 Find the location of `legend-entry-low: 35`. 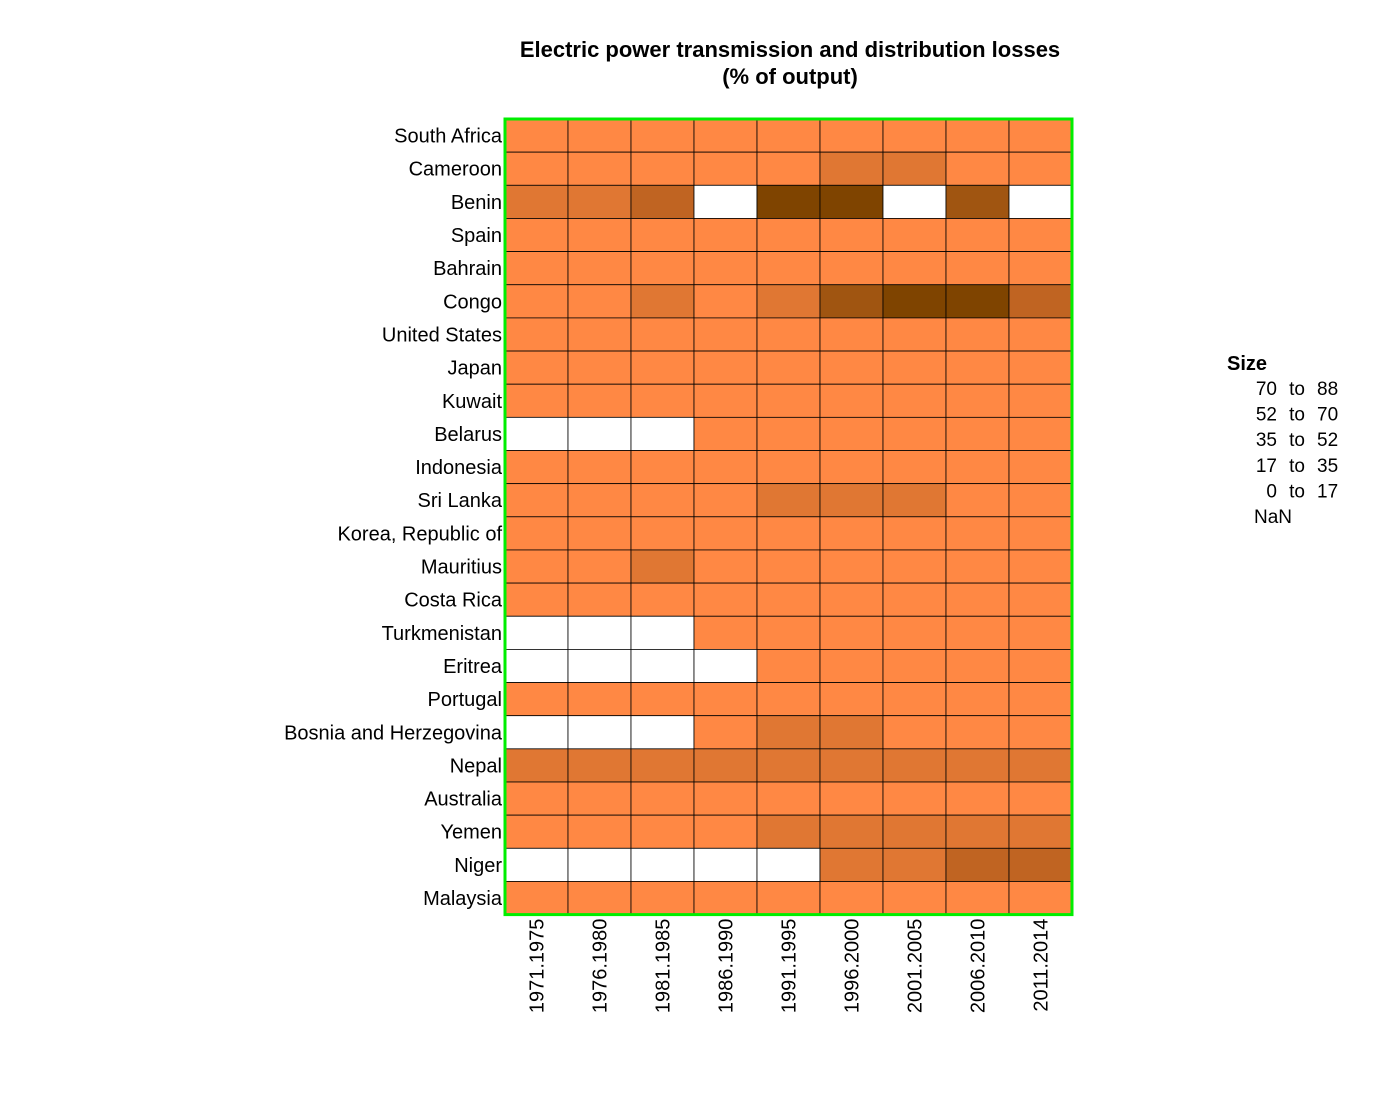

legend-entry-low: 35 is located at coordinates (1266, 440).